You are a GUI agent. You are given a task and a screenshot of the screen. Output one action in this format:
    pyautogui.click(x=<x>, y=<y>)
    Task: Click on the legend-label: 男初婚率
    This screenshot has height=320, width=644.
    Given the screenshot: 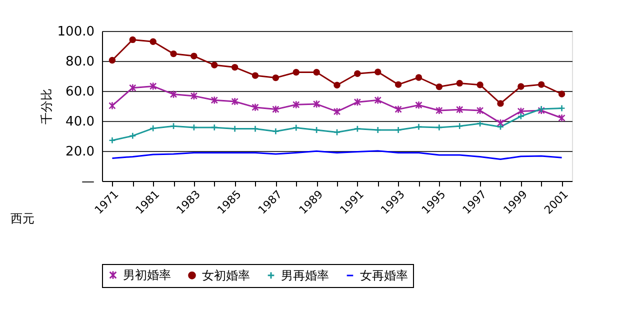 What is the action you would take?
    pyautogui.click(x=147, y=275)
    